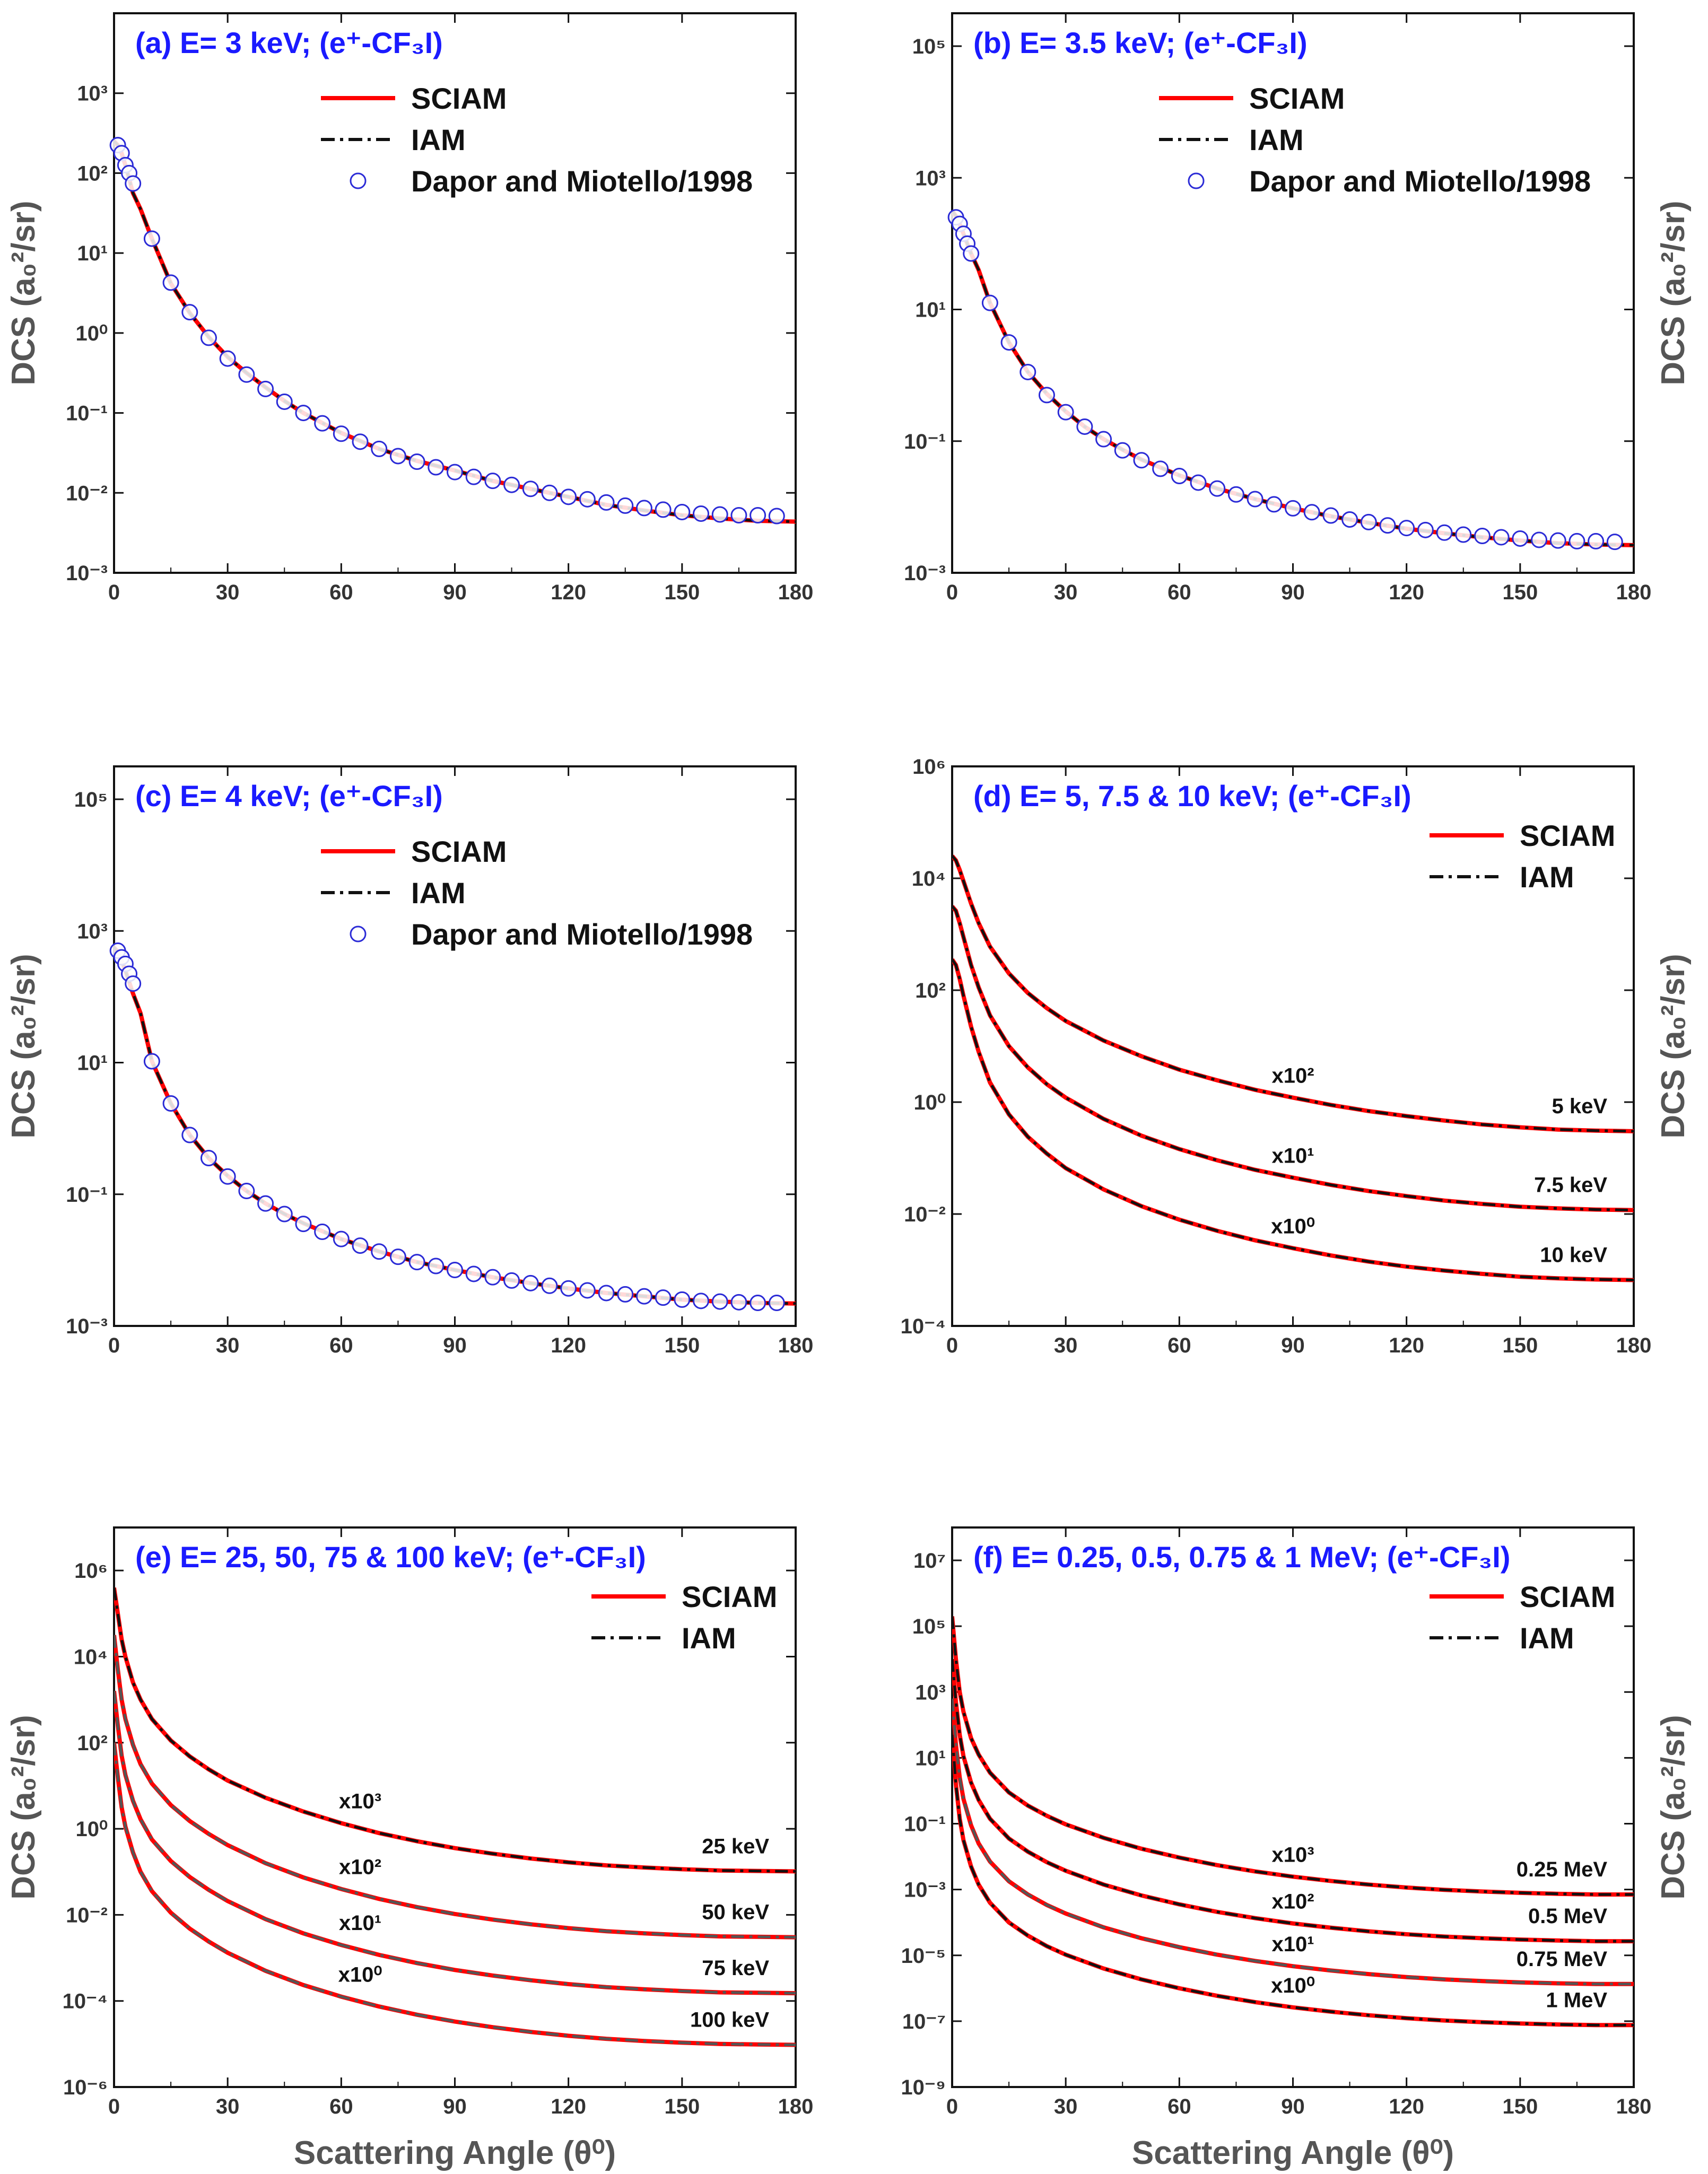  I want to click on y-axis-title: DCS (a₀²/sr), so click(1674, 1807).